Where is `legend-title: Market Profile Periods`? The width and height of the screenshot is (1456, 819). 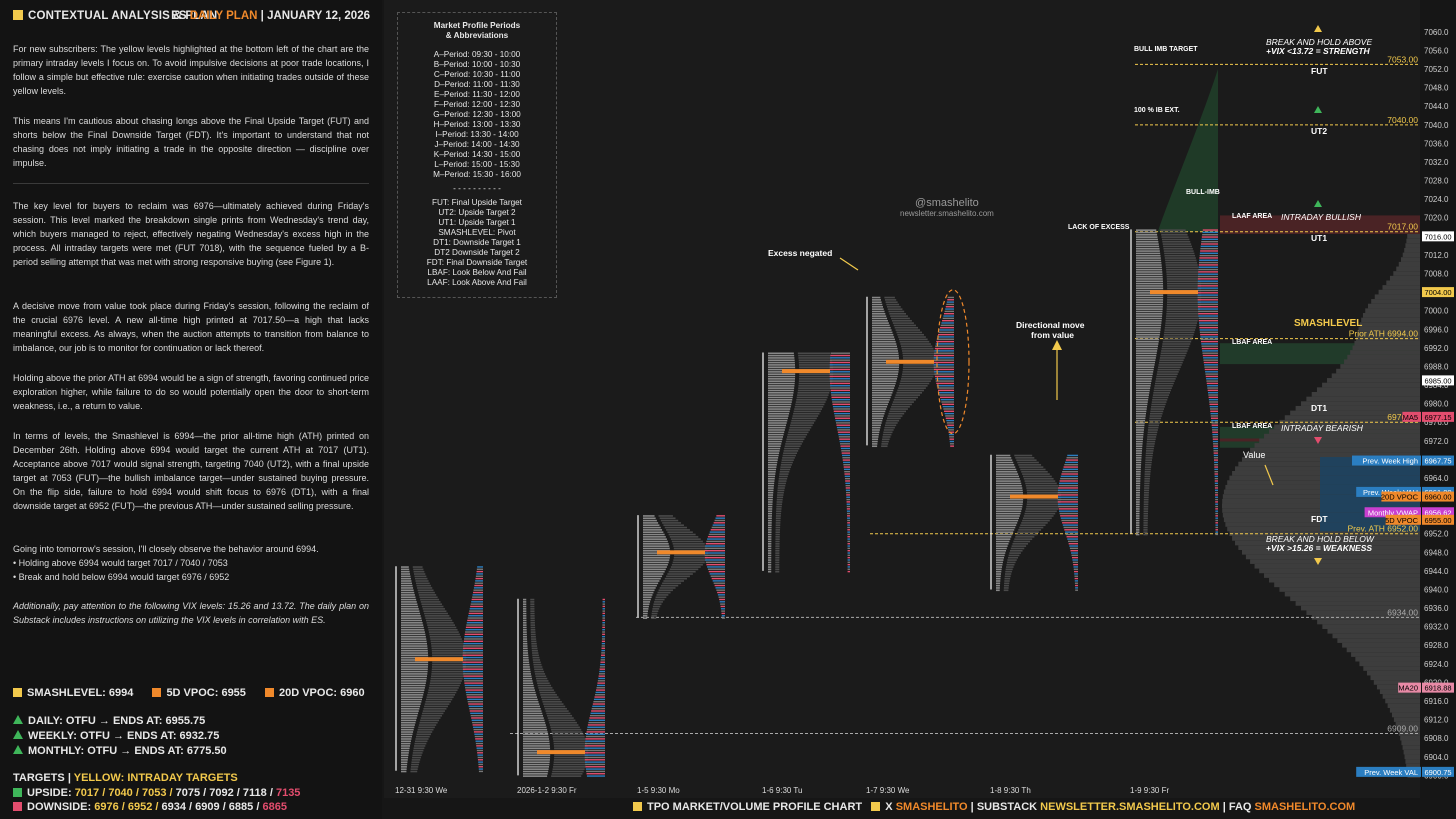 legend-title: Market Profile Periods is located at coordinates (477, 25).